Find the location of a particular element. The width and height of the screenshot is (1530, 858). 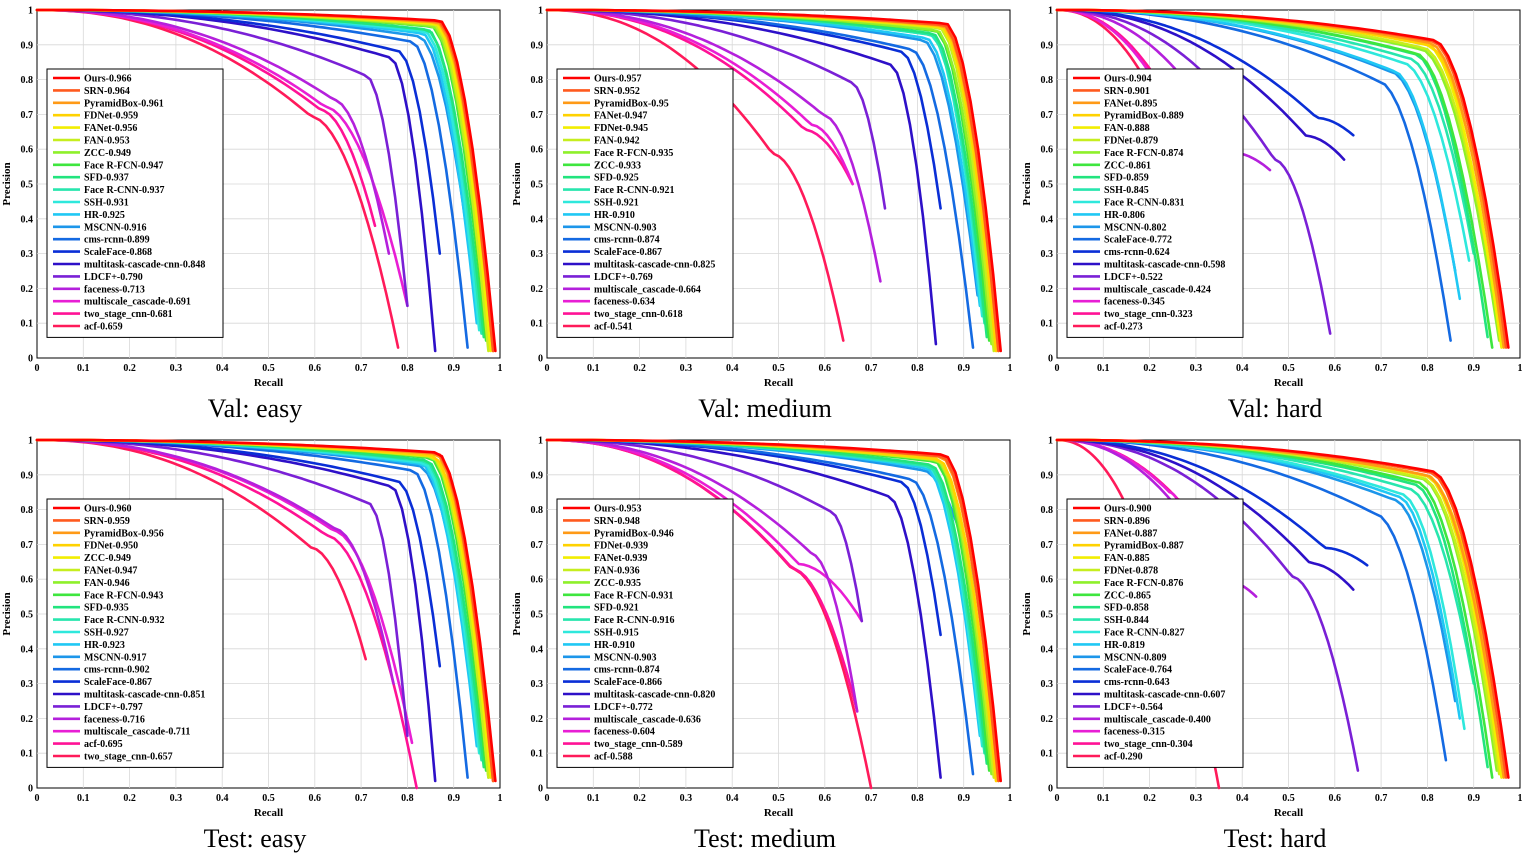

legend-entry: FAN-0.885 is located at coordinates (1127, 558).